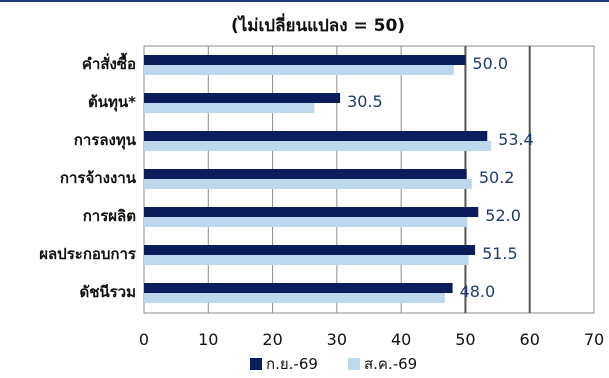 Image resolution: width=609 pixels, height=378 pixels. I want to click on category-label: การผลิต, so click(109, 216).